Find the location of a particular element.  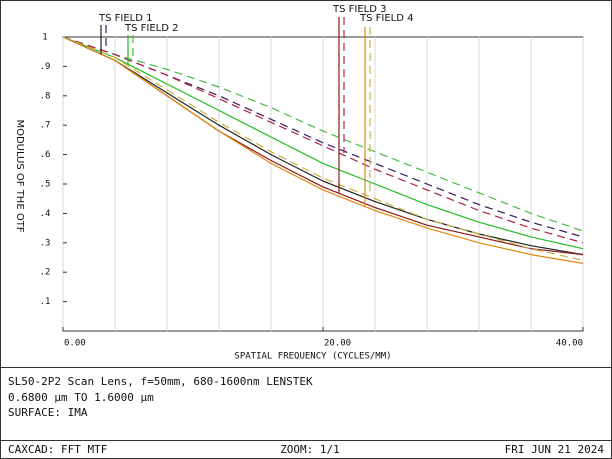

info-line: 0.6800 µm TO 1.6000 µm is located at coordinates (81, 397).